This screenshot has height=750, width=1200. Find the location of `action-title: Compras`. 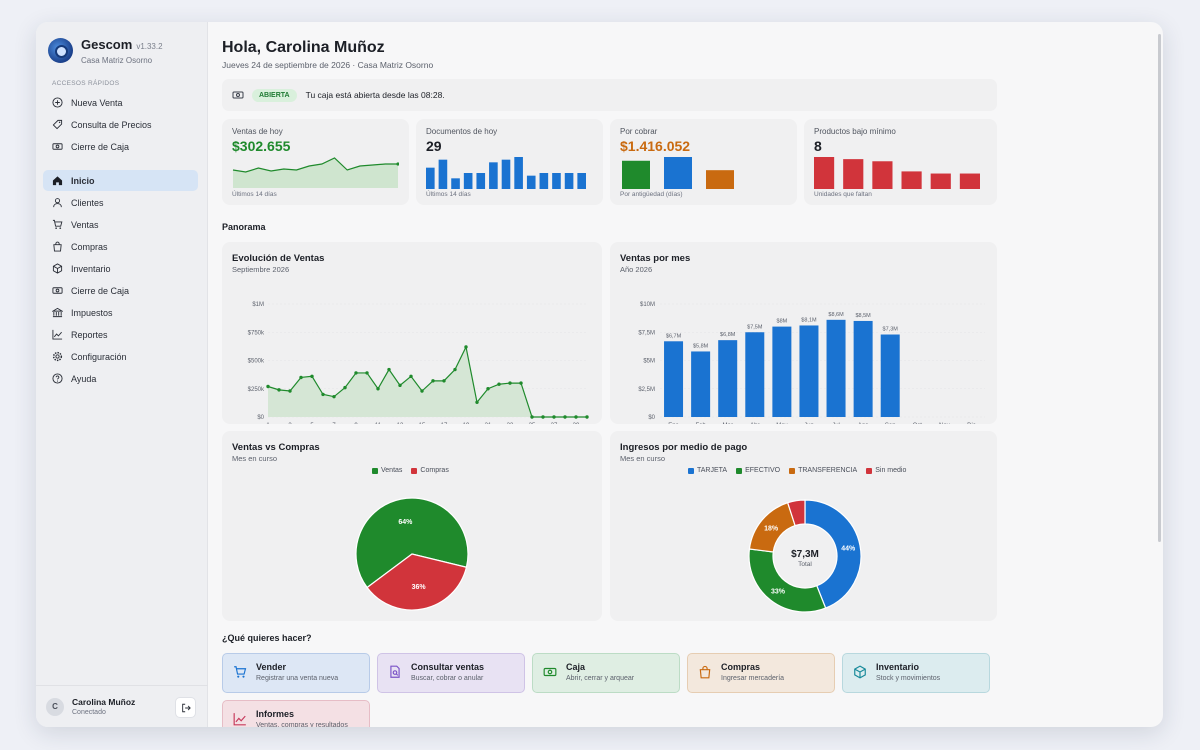

action-title: Compras is located at coordinates (741, 667).